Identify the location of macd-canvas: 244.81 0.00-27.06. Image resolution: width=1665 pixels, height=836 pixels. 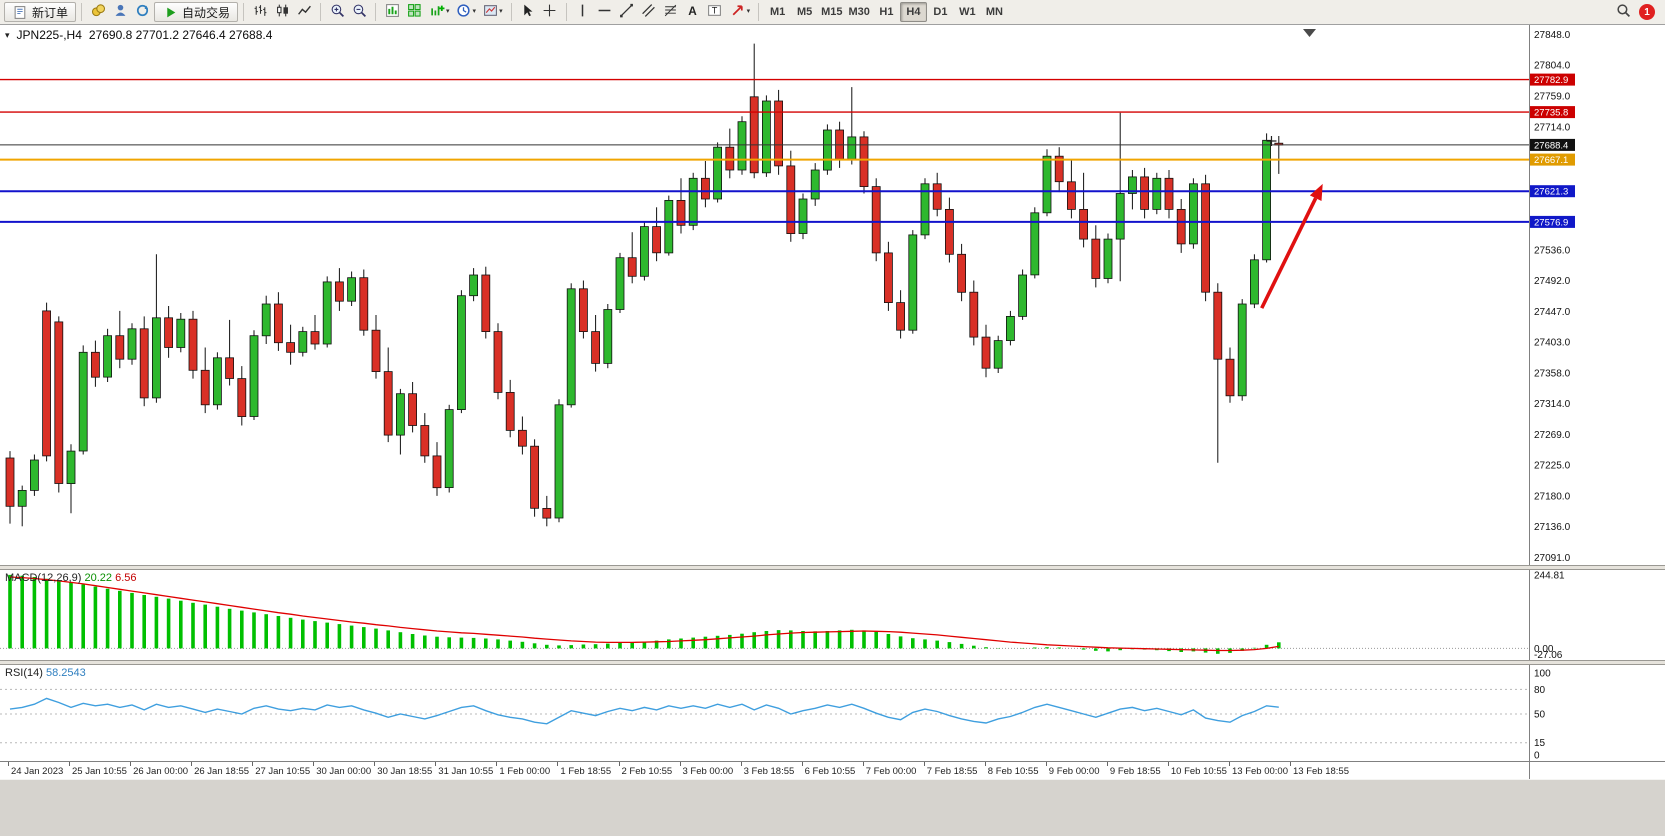
(832, 615).